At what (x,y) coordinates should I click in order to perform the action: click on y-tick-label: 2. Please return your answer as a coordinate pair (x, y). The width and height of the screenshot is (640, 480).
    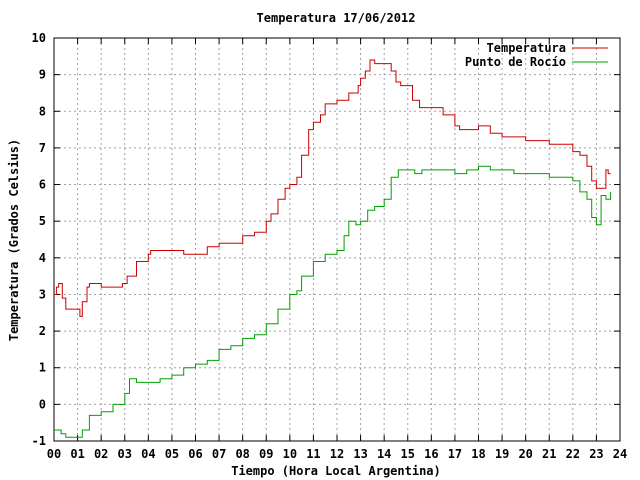
    Looking at the image, I should click on (42, 331).